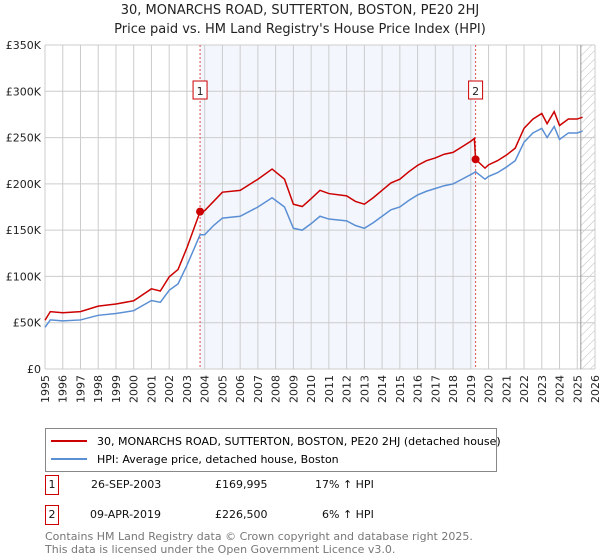  Describe the element at coordinates (151, 389) in the screenshot. I see `x-tick-label: 2001` at that location.